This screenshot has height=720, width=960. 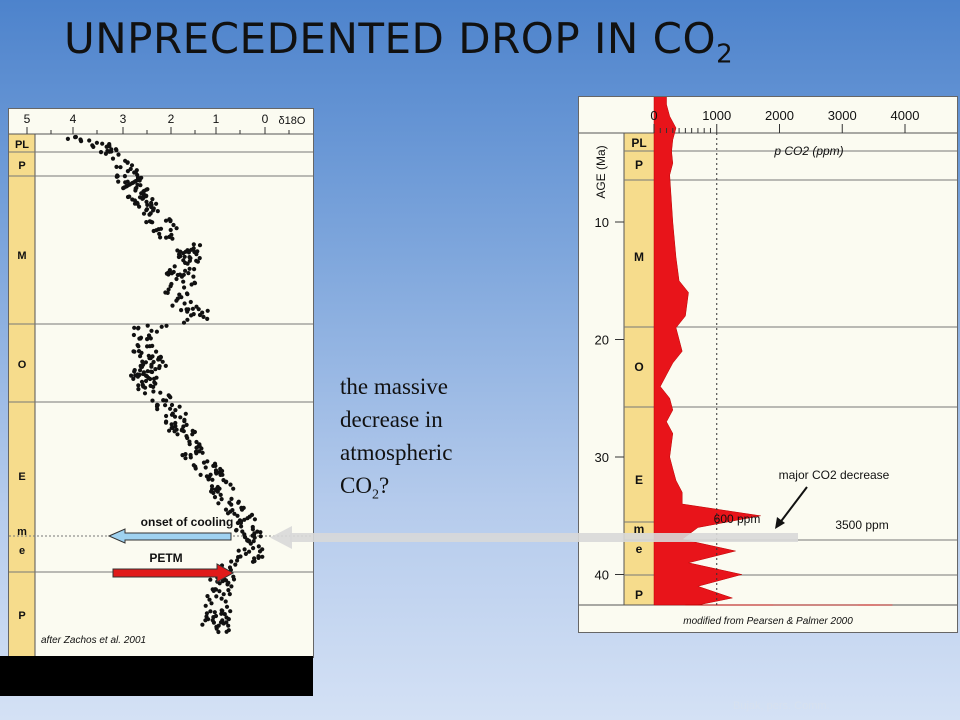 What do you see at coordinates (905, 115) in the screenshot?
I see `x-tick-label-4: 4000` at bounding box center [905, 115].